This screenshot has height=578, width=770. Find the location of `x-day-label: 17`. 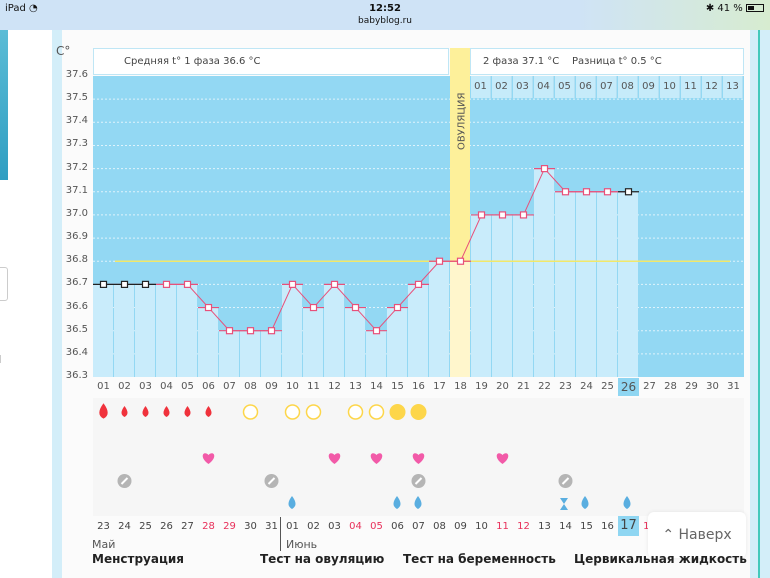

x-day-label: 17 is located at coordinates (439, 386).